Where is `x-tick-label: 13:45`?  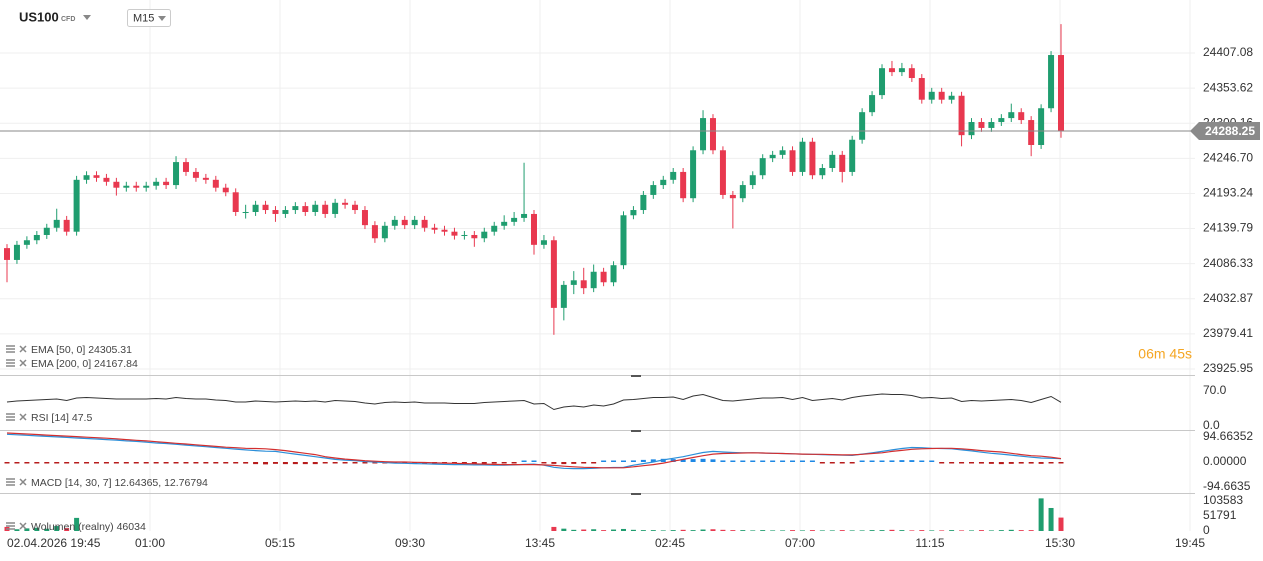 x-tick-label: 13:45 is located at coordinates (540, 543).